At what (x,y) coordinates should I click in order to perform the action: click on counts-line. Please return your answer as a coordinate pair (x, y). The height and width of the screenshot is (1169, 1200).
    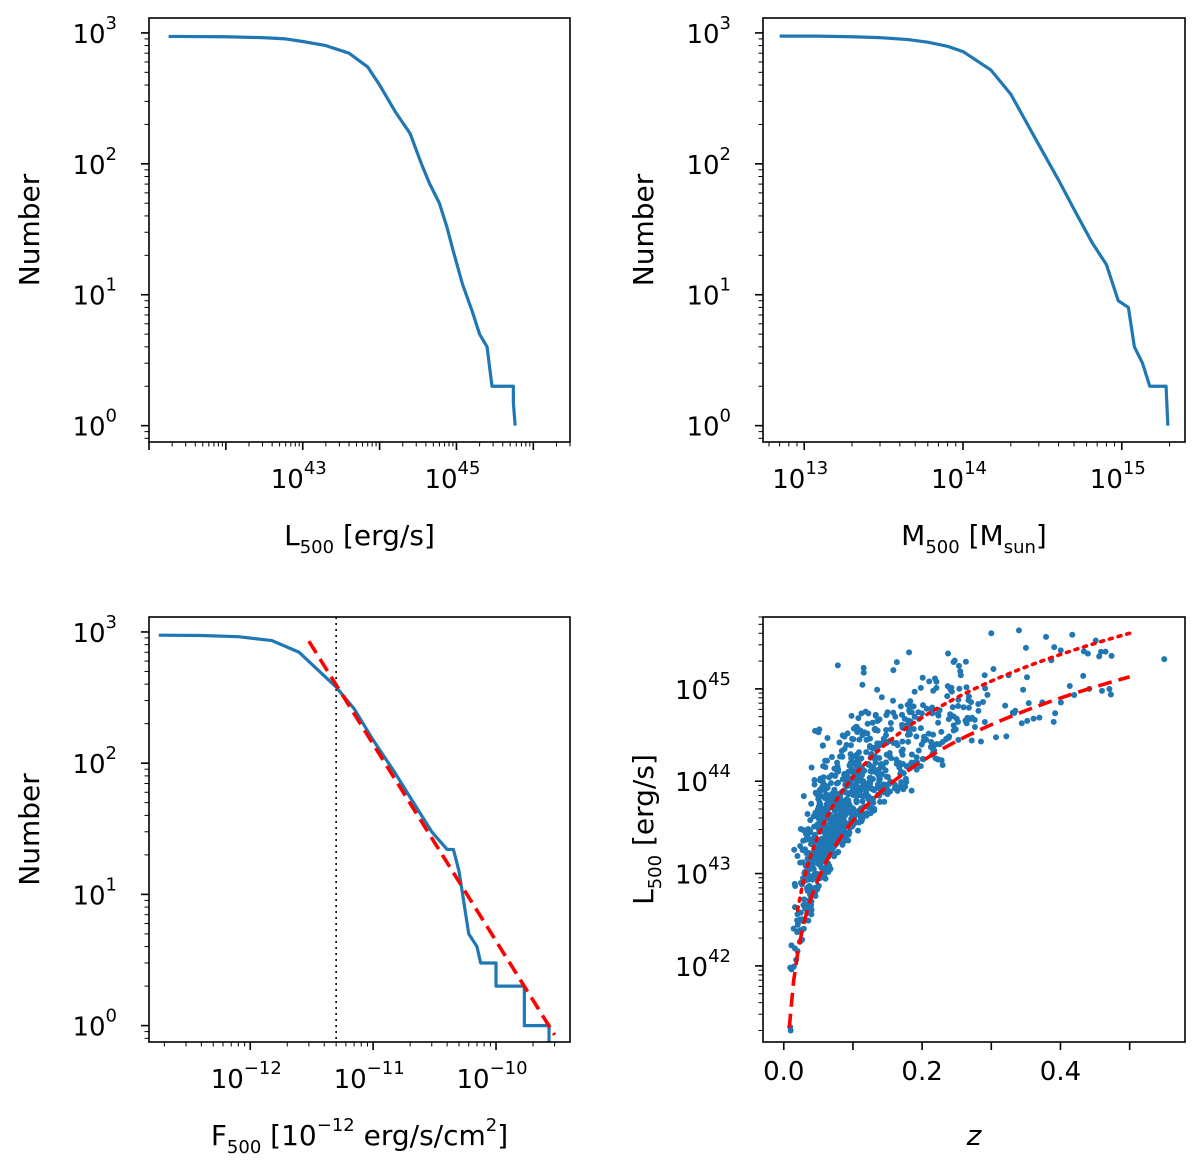
    Looking at the image, I should click on (342, 230).